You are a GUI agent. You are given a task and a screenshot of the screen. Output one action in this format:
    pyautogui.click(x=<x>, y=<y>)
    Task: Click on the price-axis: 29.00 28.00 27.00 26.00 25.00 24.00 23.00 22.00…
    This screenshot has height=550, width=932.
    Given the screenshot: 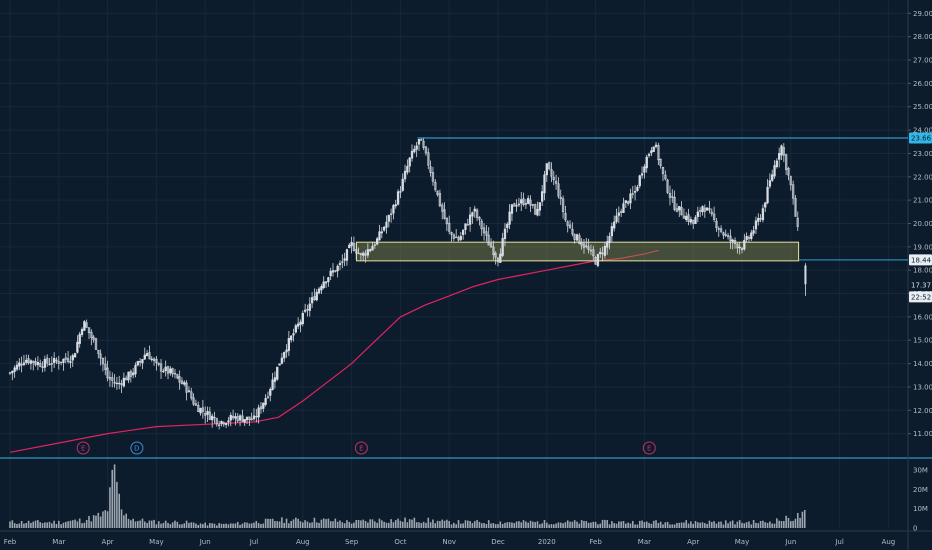 What is the action you would take?
    pyautogui.click(x=920, y=224)
    